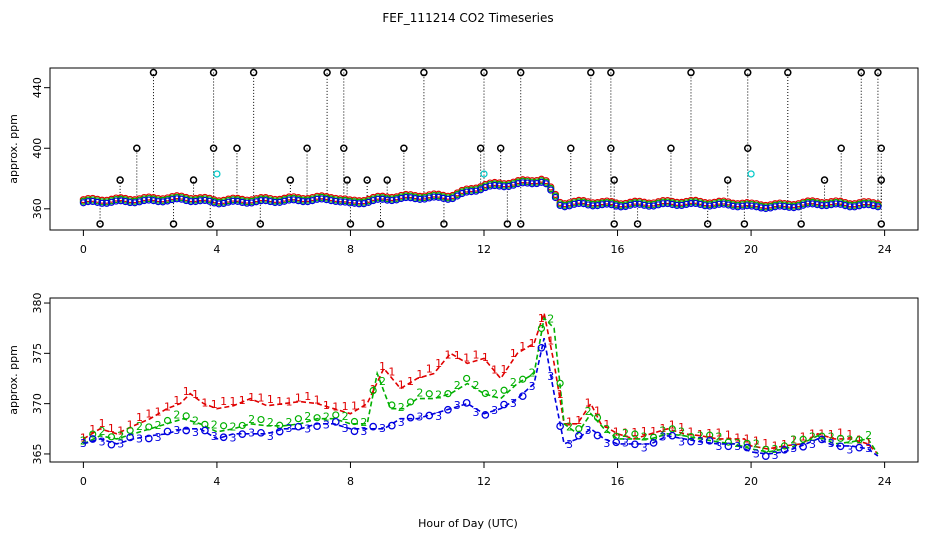  I want to click on bottom-x-axis: 0 4 8 12 16 20 24, so click(486, 475).